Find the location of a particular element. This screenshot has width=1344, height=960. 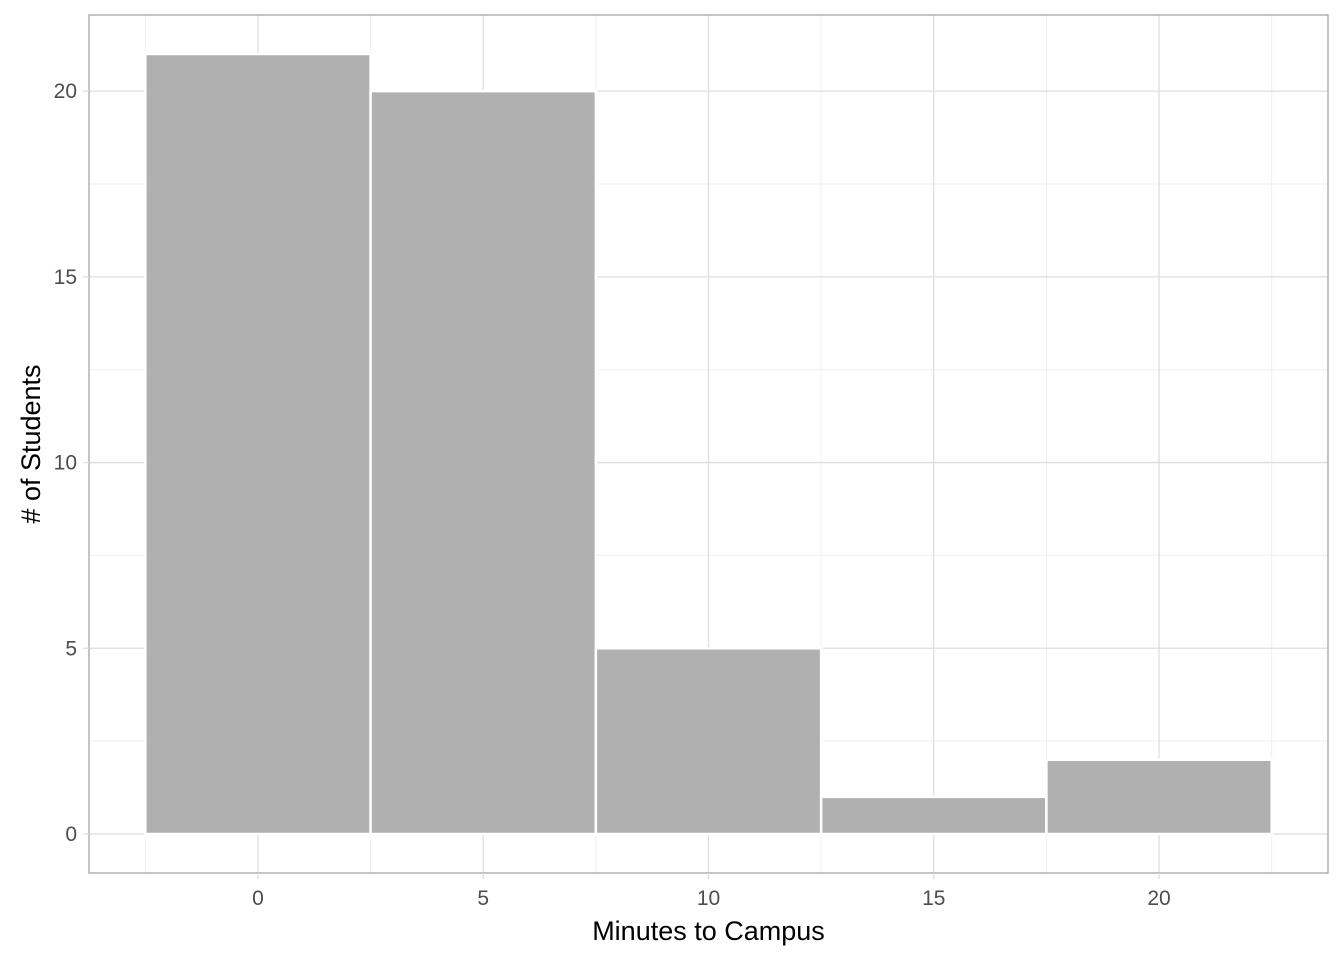

y-tick-label: 5 is located at coordinates (71, 648).